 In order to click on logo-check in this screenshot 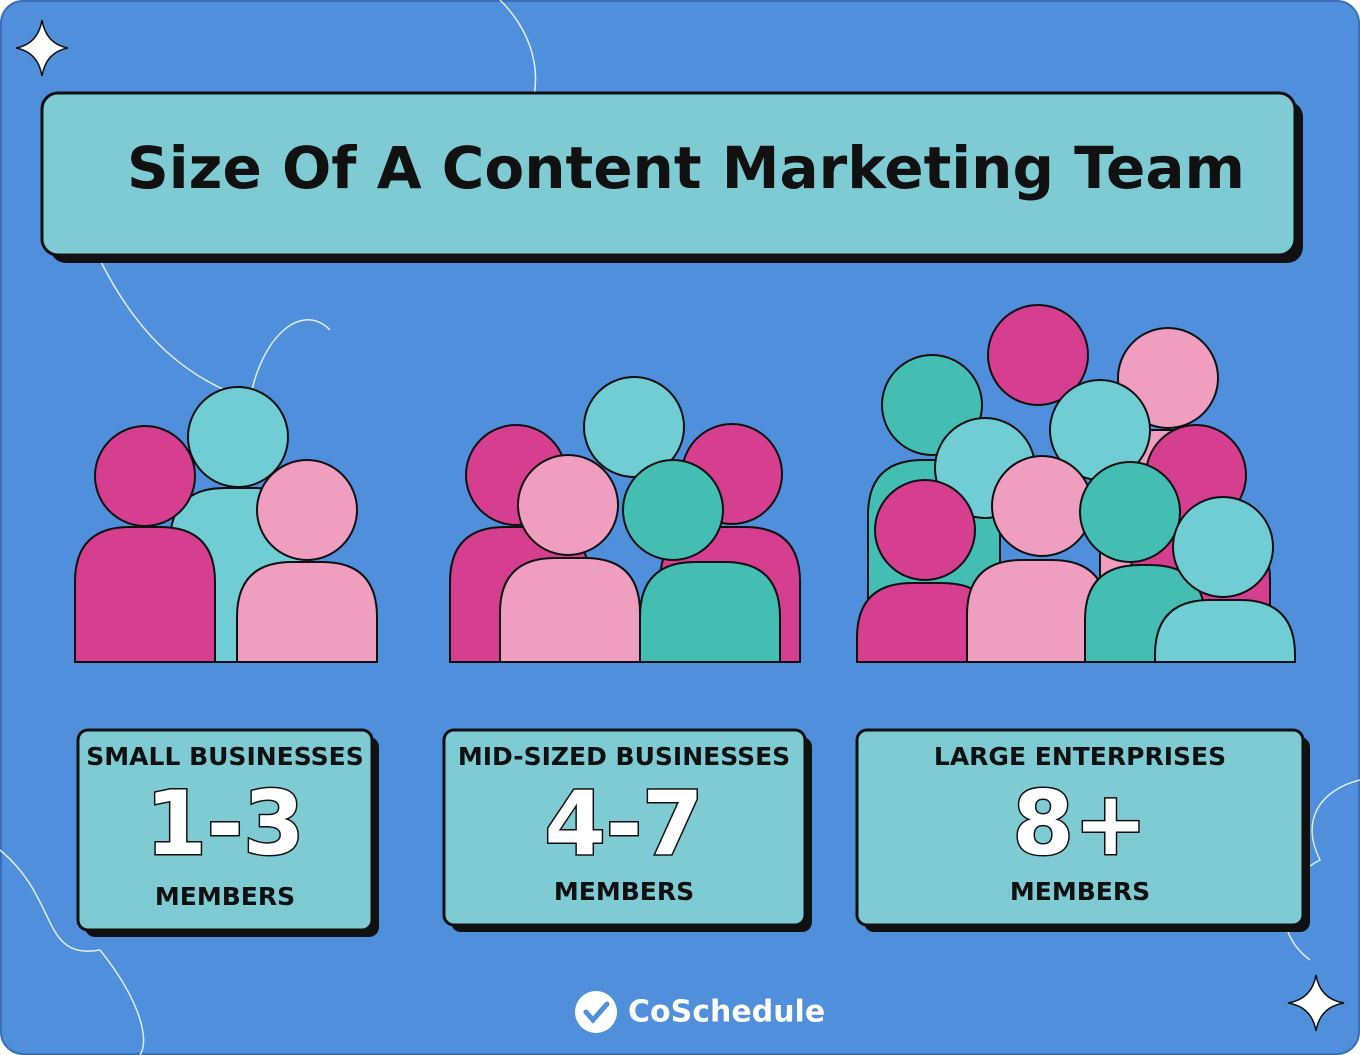, I will do `click(596, 1012)`.